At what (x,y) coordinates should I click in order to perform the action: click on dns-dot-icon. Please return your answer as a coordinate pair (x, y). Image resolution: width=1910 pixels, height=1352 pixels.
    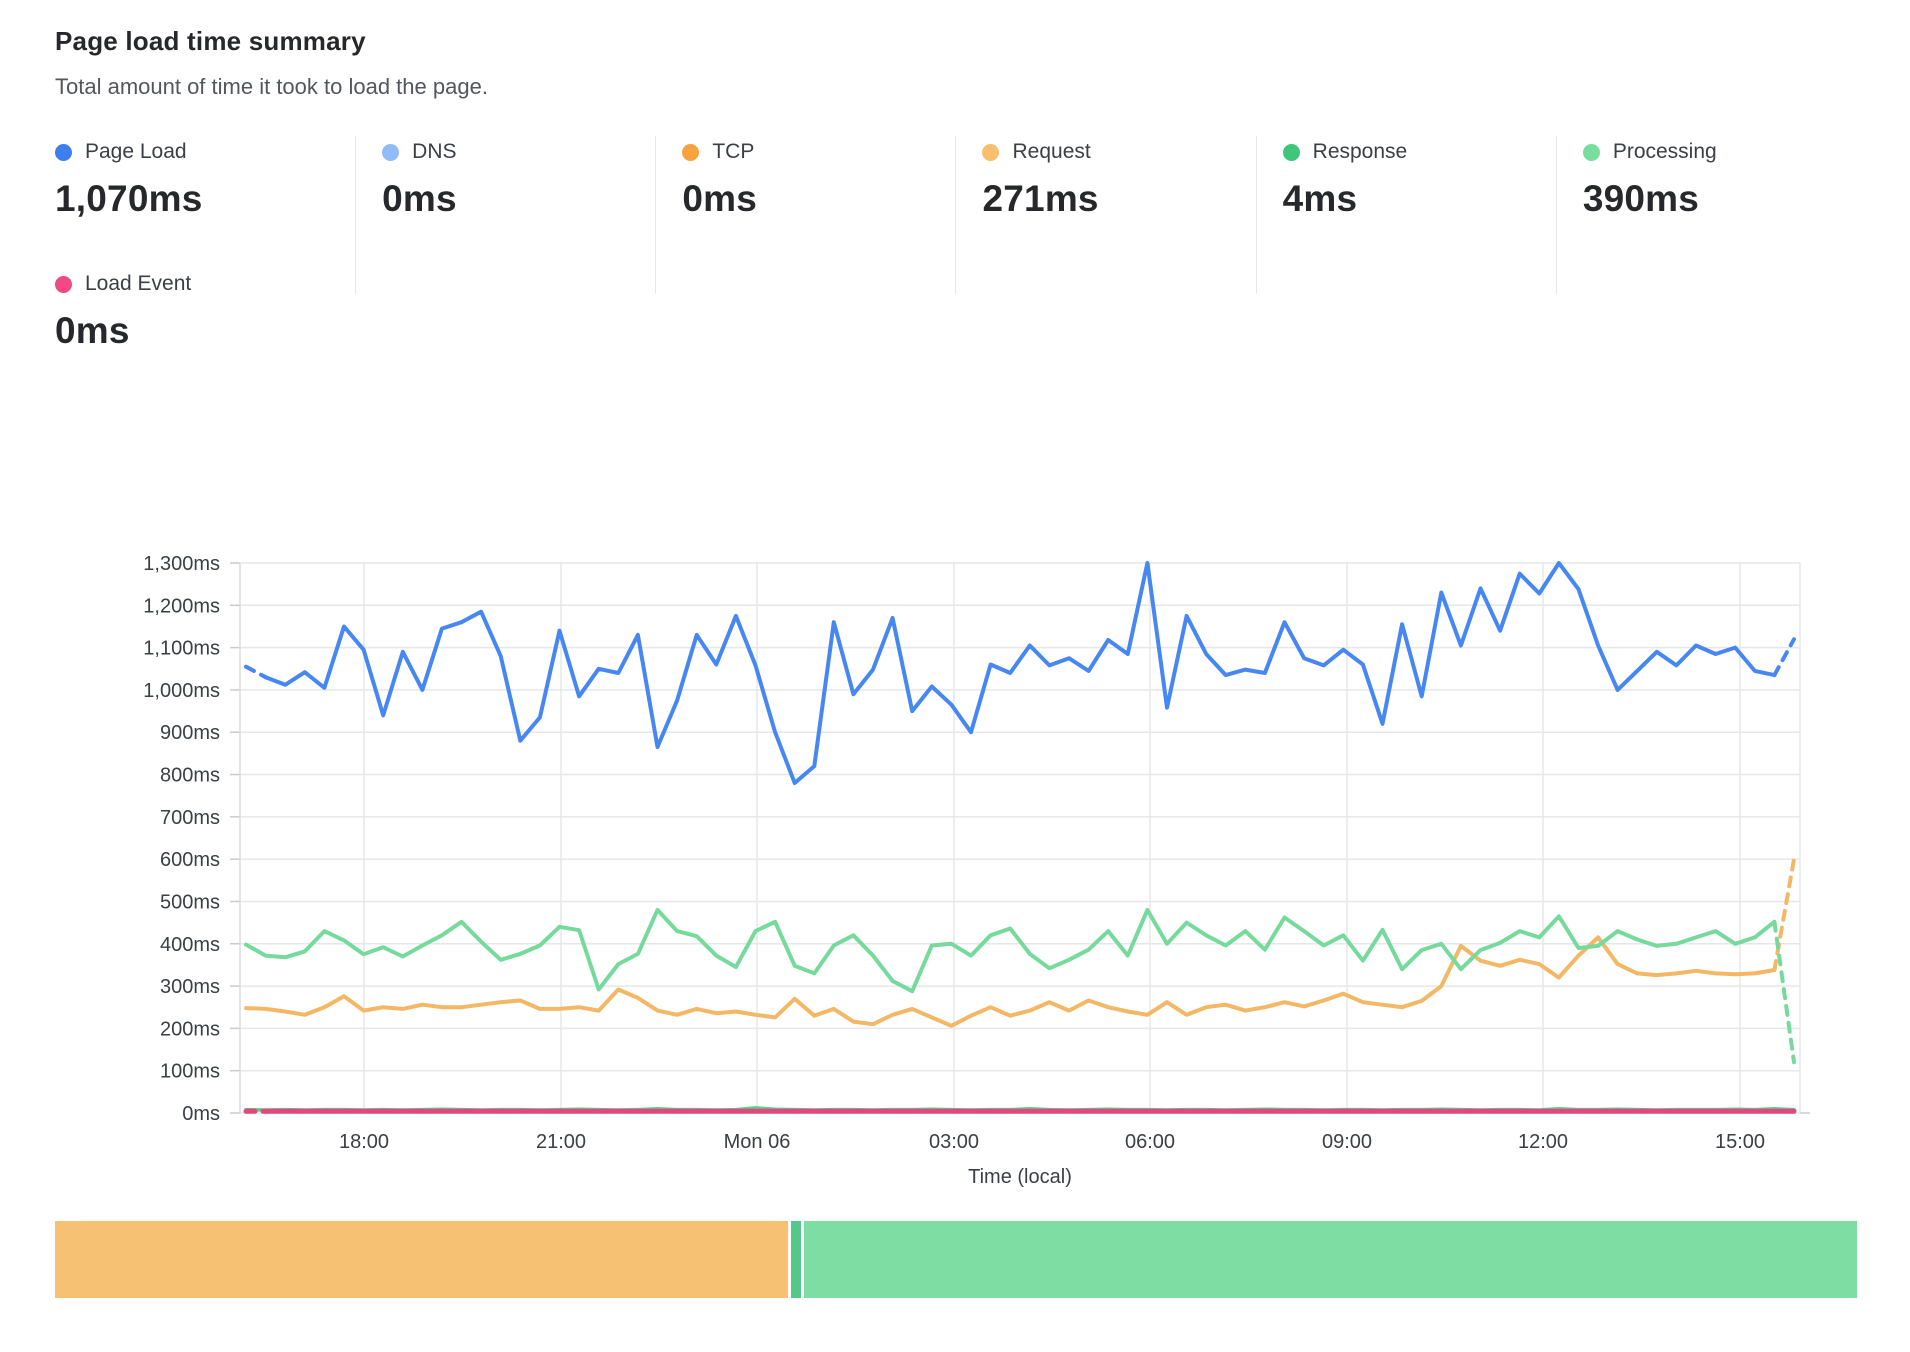
    Looking at the image, I should click on (391, 152).